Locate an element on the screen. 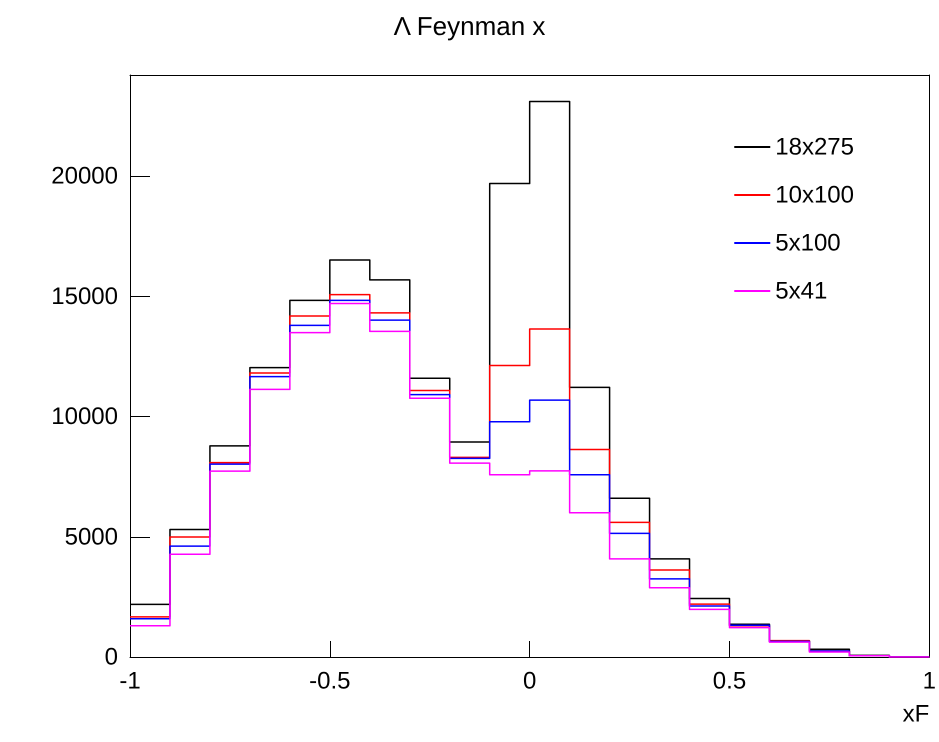 The height and width of the screenshot is (742, 939). y-tick-label: 5000 is located at coordinates (91, 536).